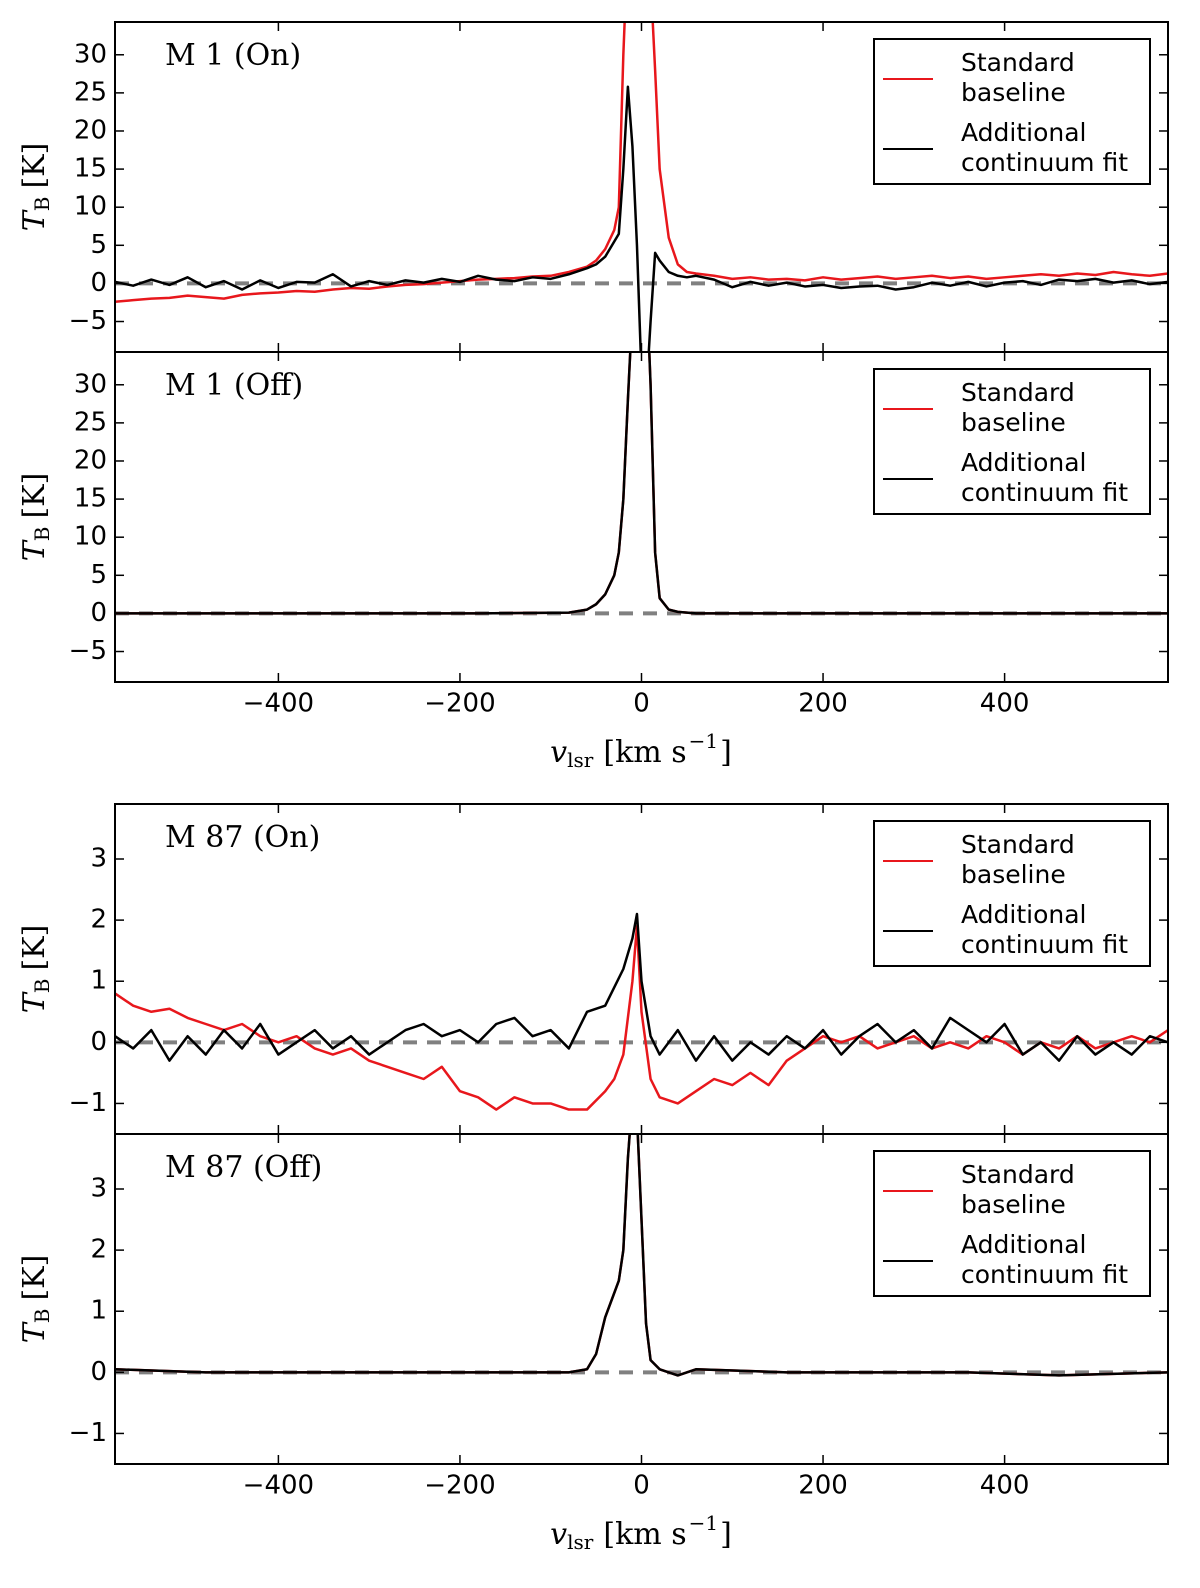 The width and height of the screenshot is (1200, 1588). Describe the element at coordinates (233, 55) in the screenshot. I see `panel-title: M 1 (On)` at that location.